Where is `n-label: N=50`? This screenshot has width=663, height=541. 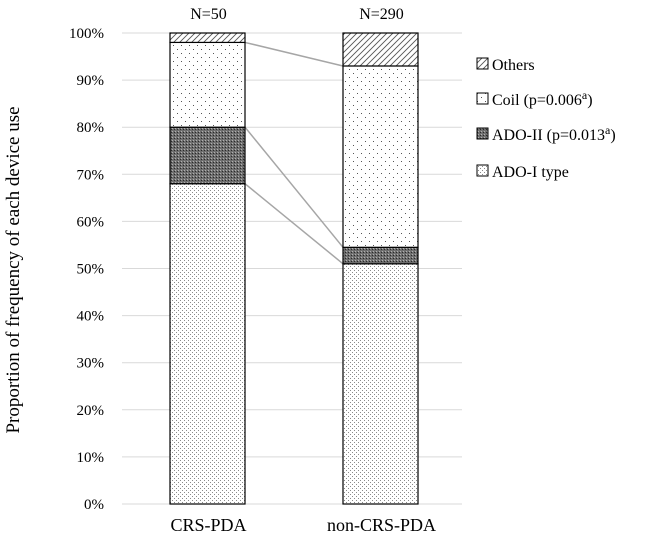
n-label: N=50 is located at coordinates (208, 14).